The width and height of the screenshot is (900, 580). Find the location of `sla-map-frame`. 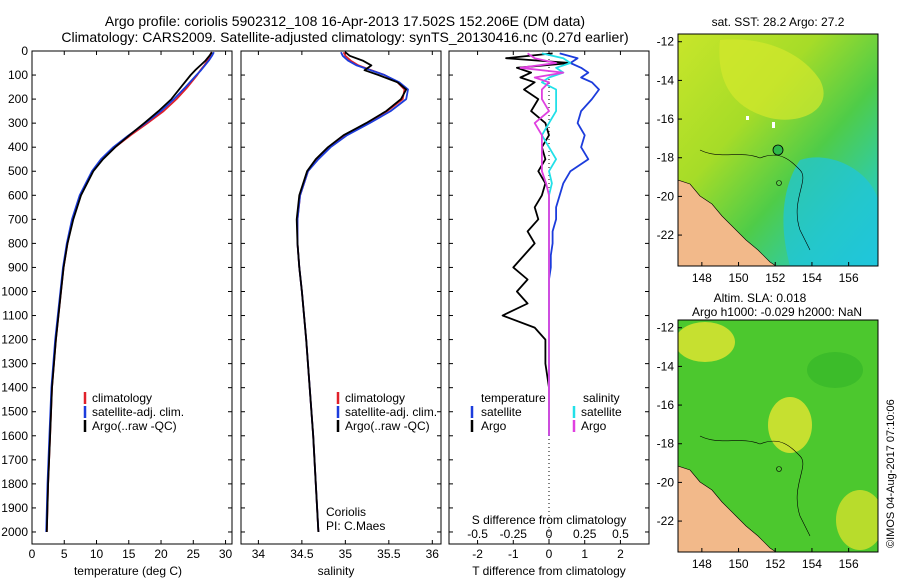

sla-map-frame is located at coordinates (778, 436).